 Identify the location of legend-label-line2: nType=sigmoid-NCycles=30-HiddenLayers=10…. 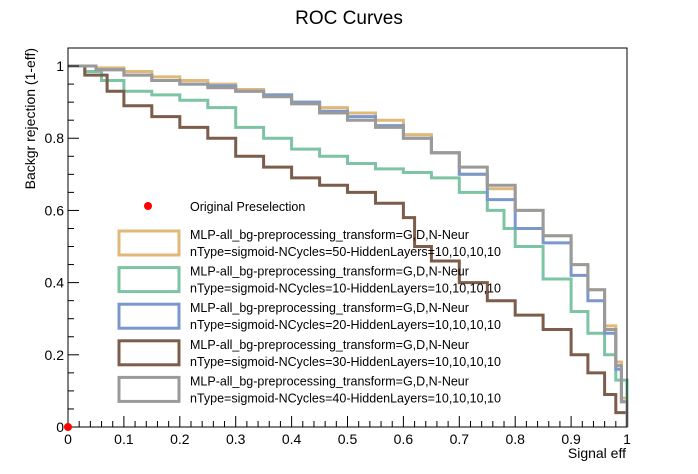
(345, 362).